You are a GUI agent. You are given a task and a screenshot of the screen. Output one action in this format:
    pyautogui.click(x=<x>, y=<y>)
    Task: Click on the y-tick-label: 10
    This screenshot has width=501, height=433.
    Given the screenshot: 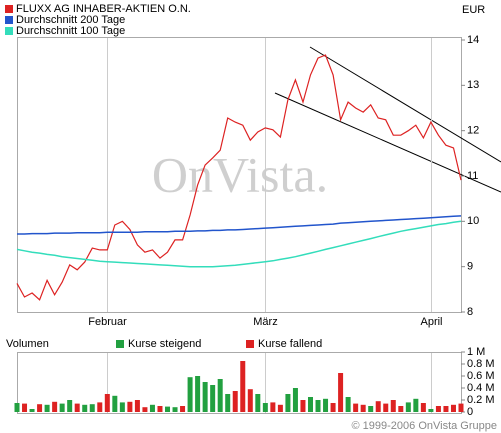 What is the action you would take?
    pyautogui.click(x=473, y=221)
    